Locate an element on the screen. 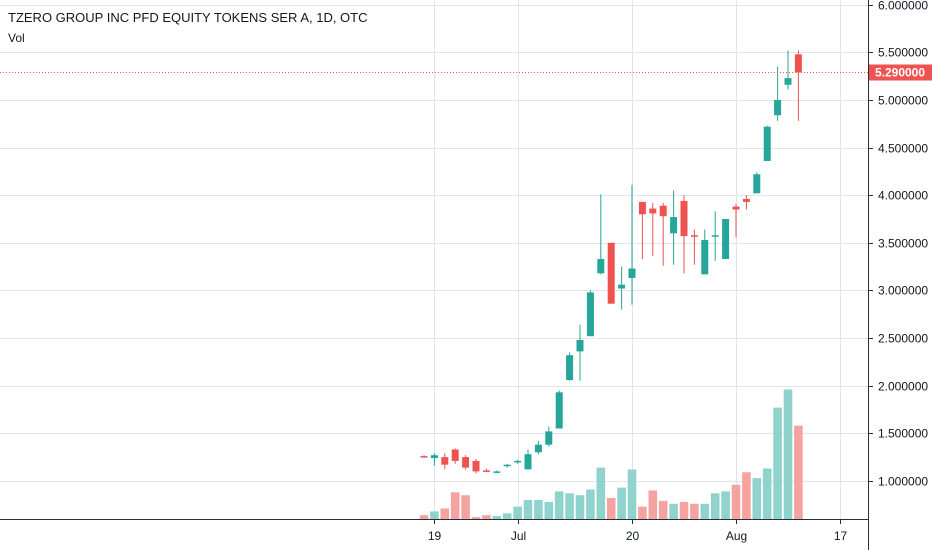  y-tick-label: 4.000000 is located at coordinates (903, 196).